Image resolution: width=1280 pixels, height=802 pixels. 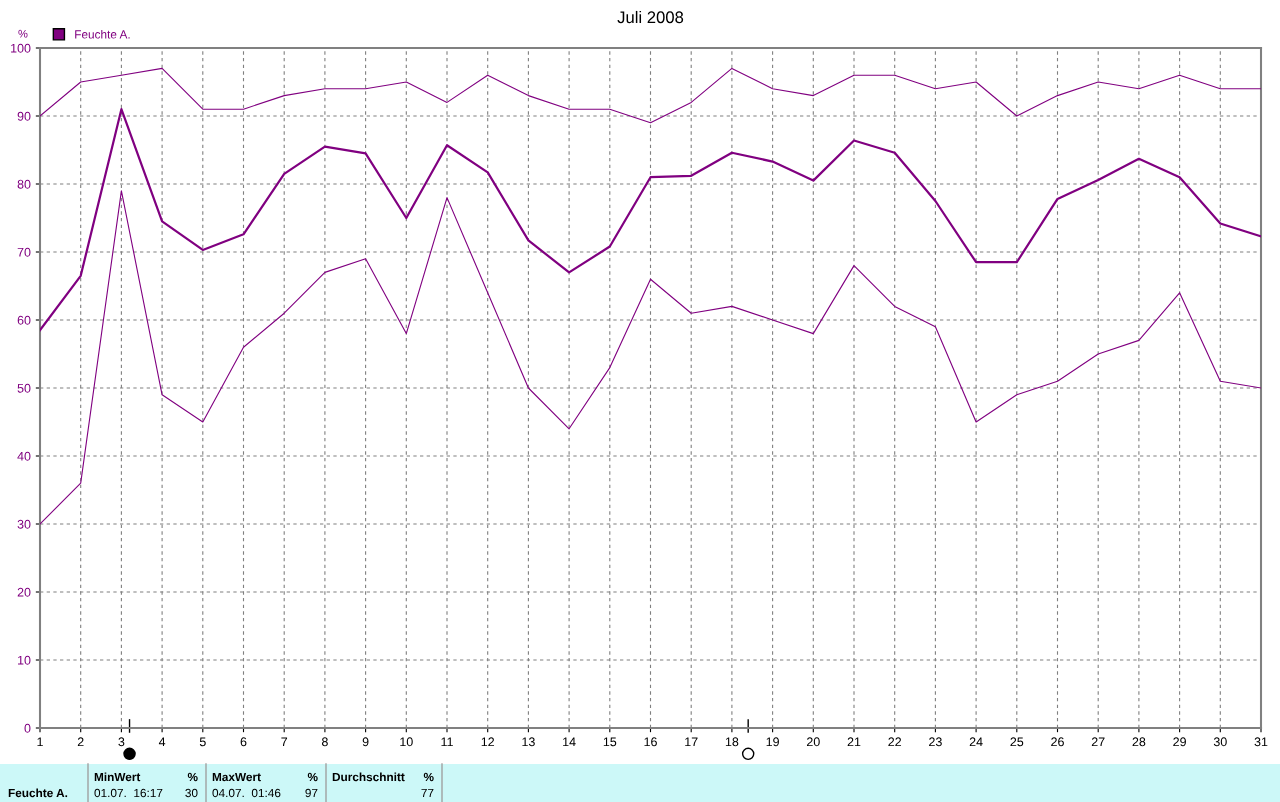 I want to click on legend-label: Feuchte A., so click(x=102, y=34).